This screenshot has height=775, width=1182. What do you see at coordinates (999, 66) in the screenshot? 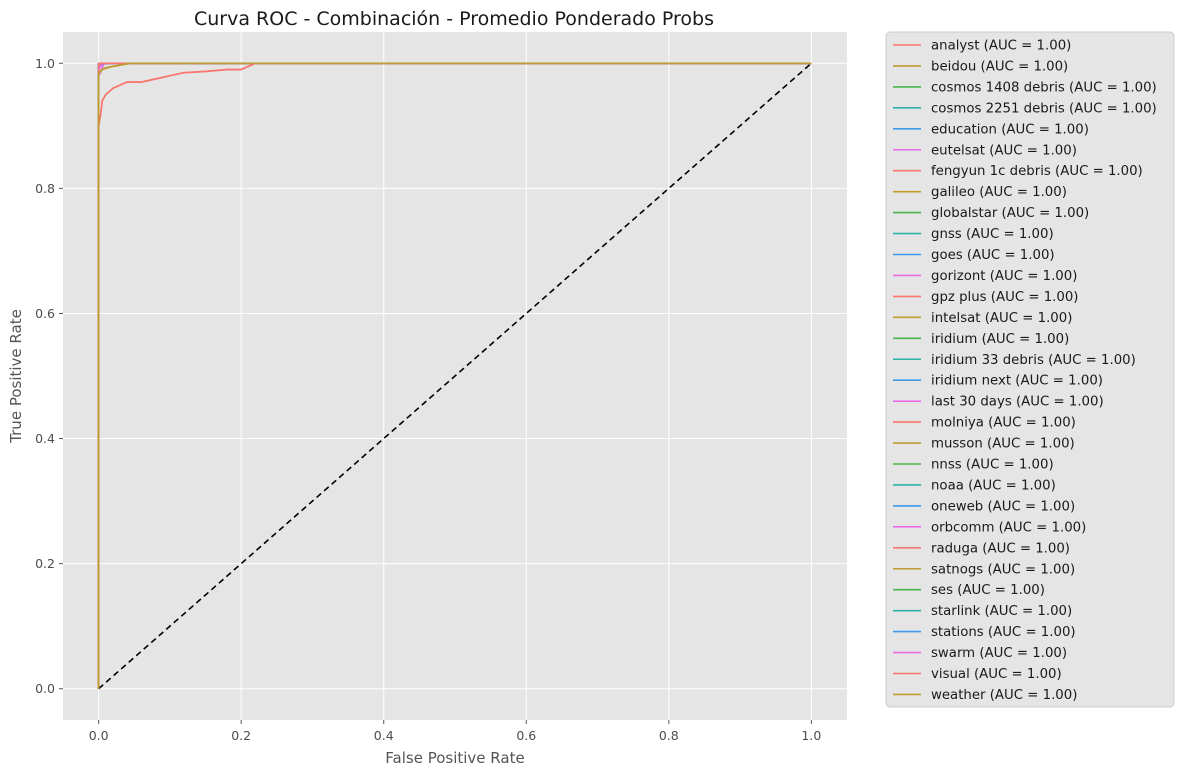
I see `legend-entry-label: beidou (AUC = 1.00)` at bounding box center [999, 66].